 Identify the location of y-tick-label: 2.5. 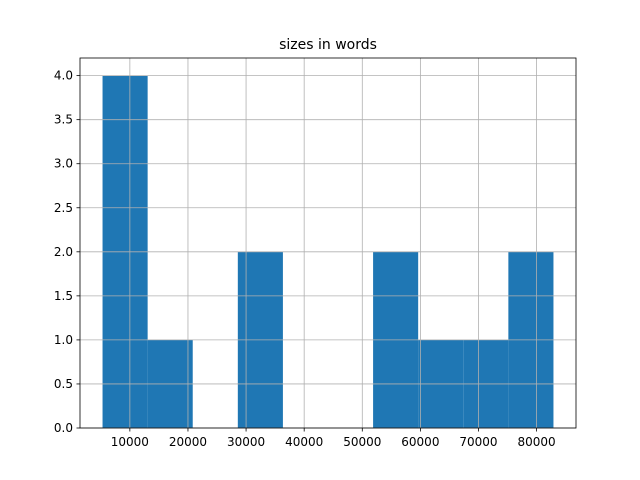
(63, 208).